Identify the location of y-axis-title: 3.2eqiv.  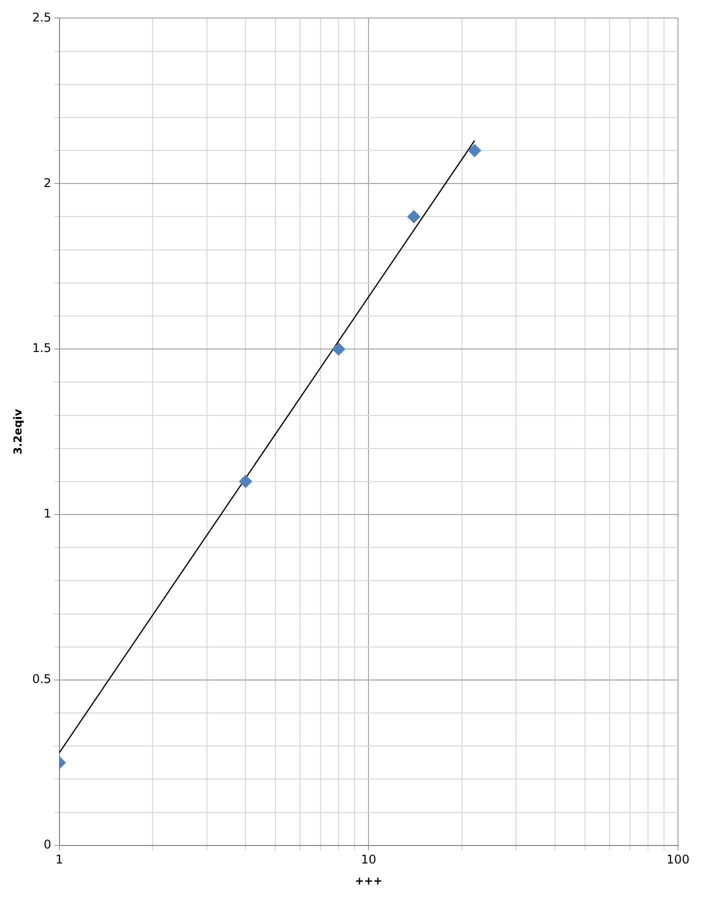
(17, 431).